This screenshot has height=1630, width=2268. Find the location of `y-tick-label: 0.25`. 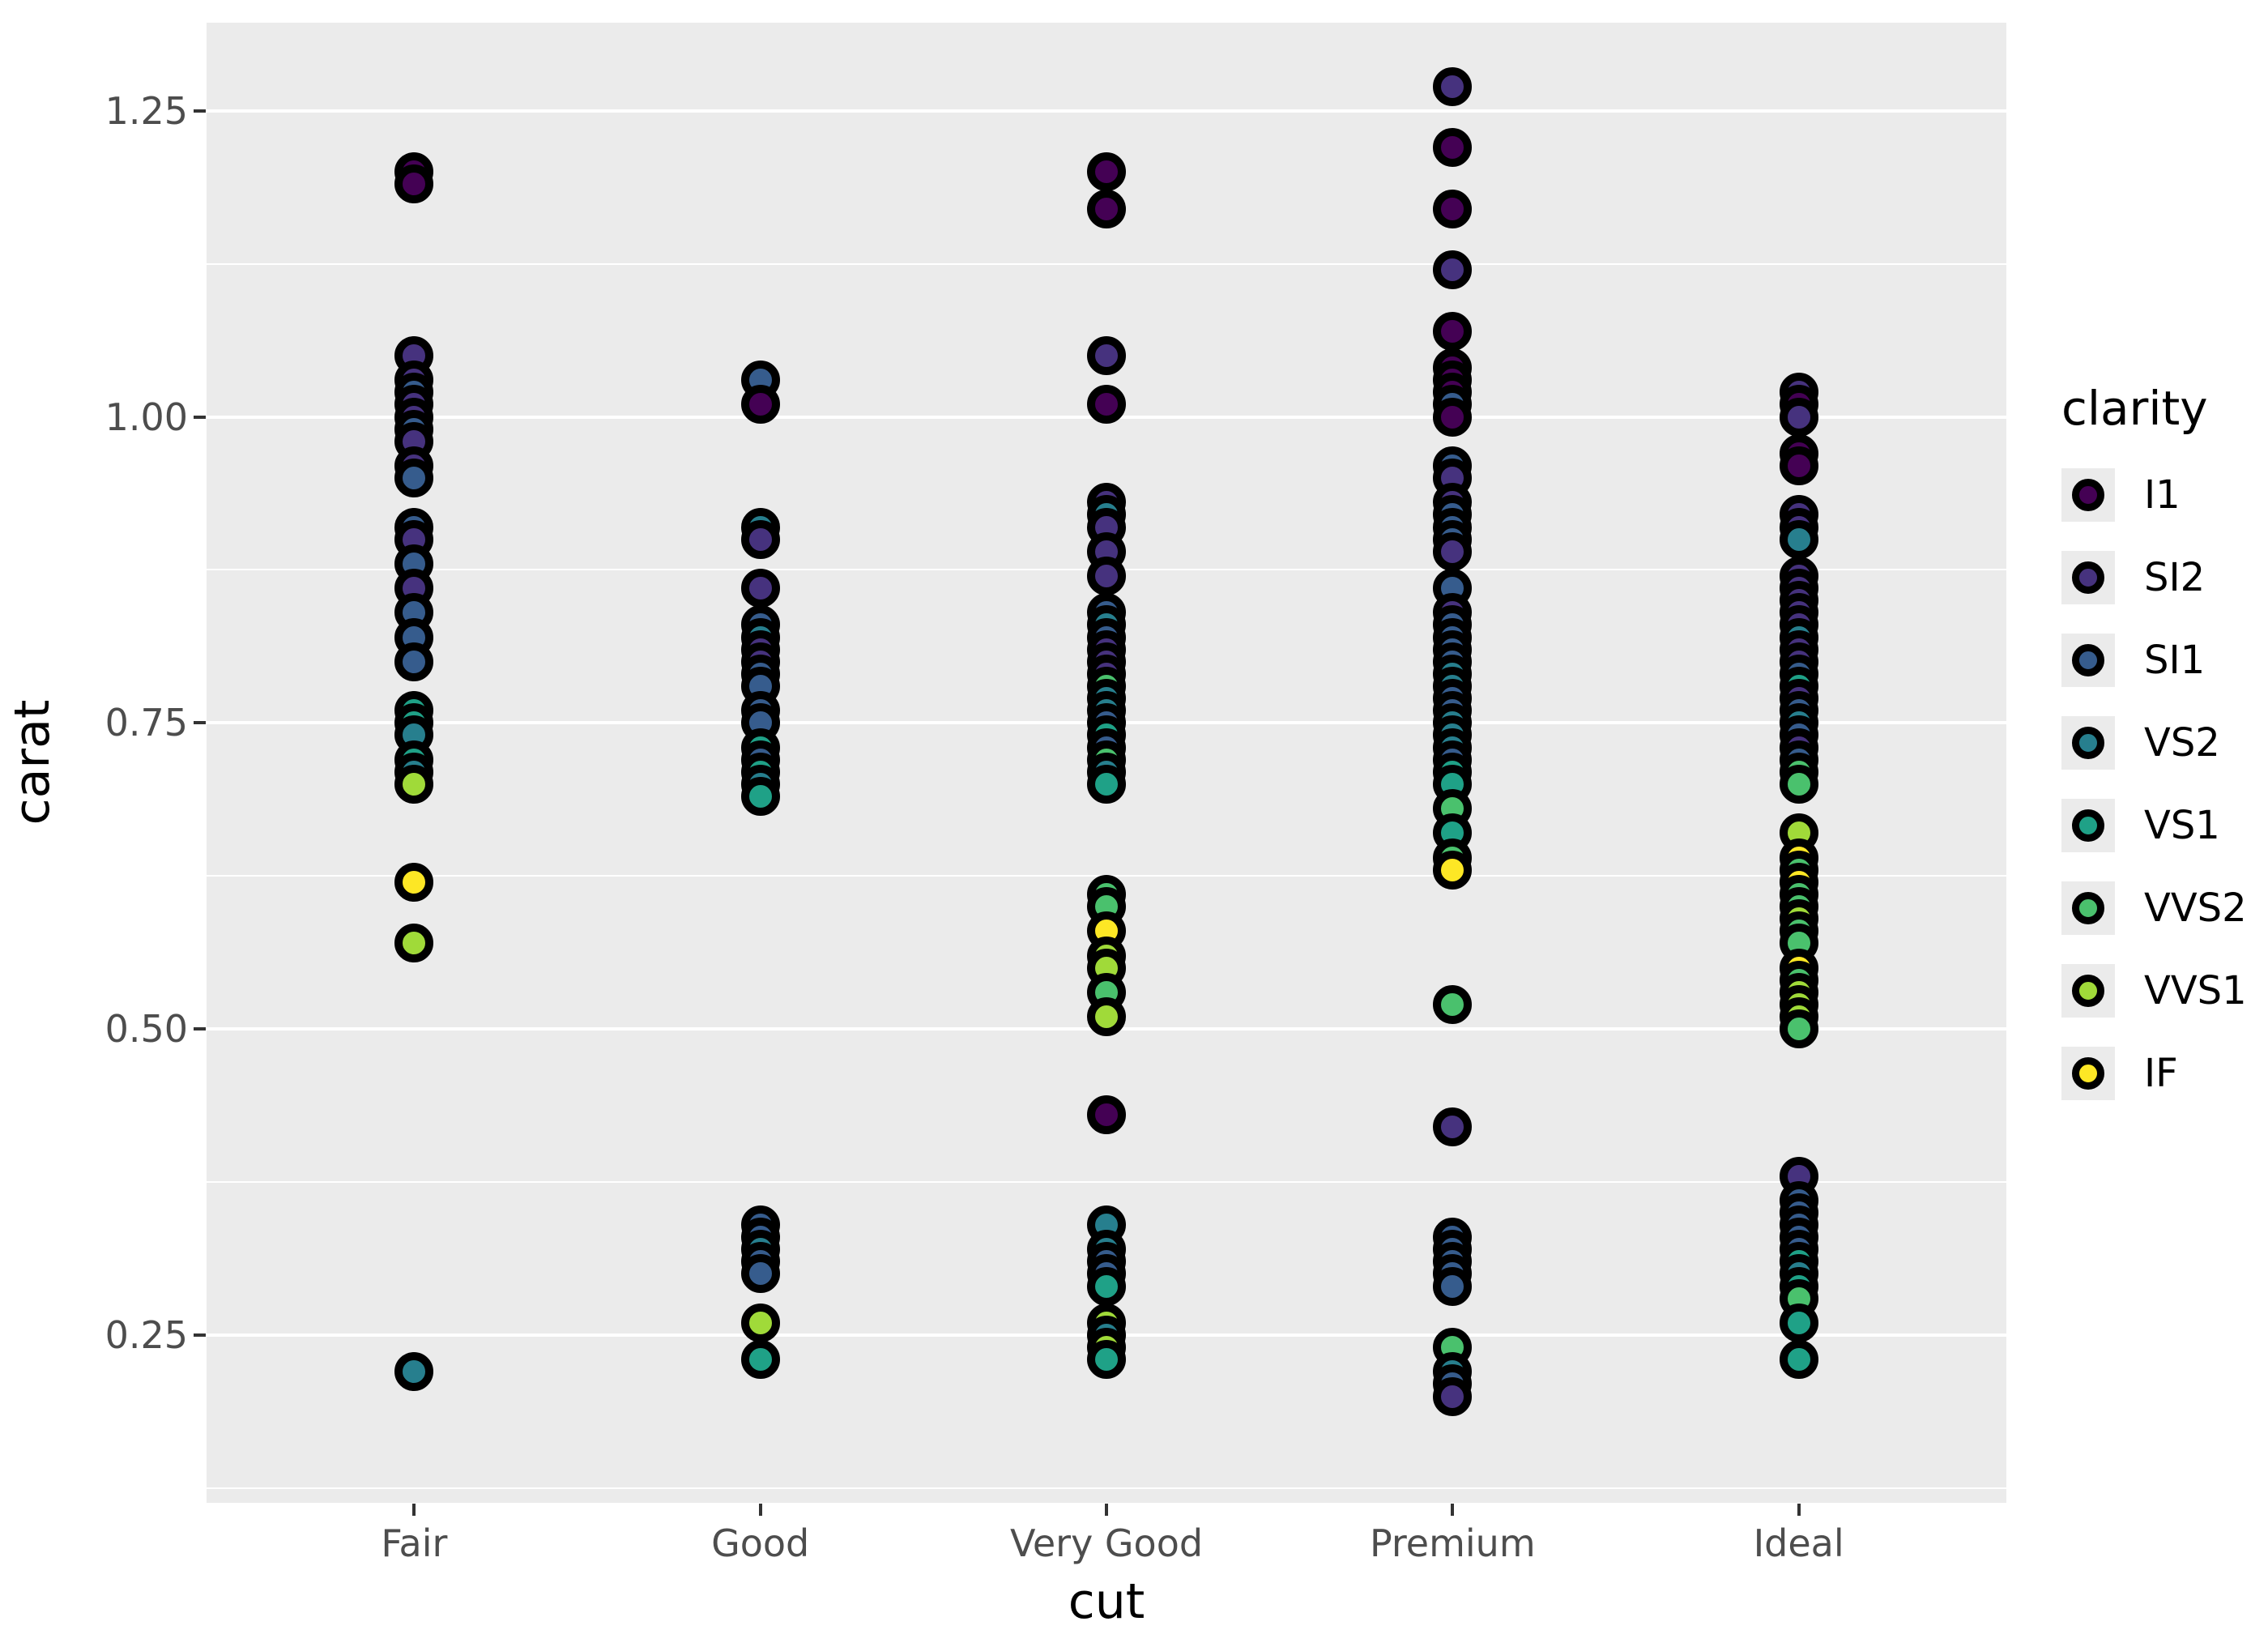

y-tick-label: 0.25 is located at coordinates (146, 1334).